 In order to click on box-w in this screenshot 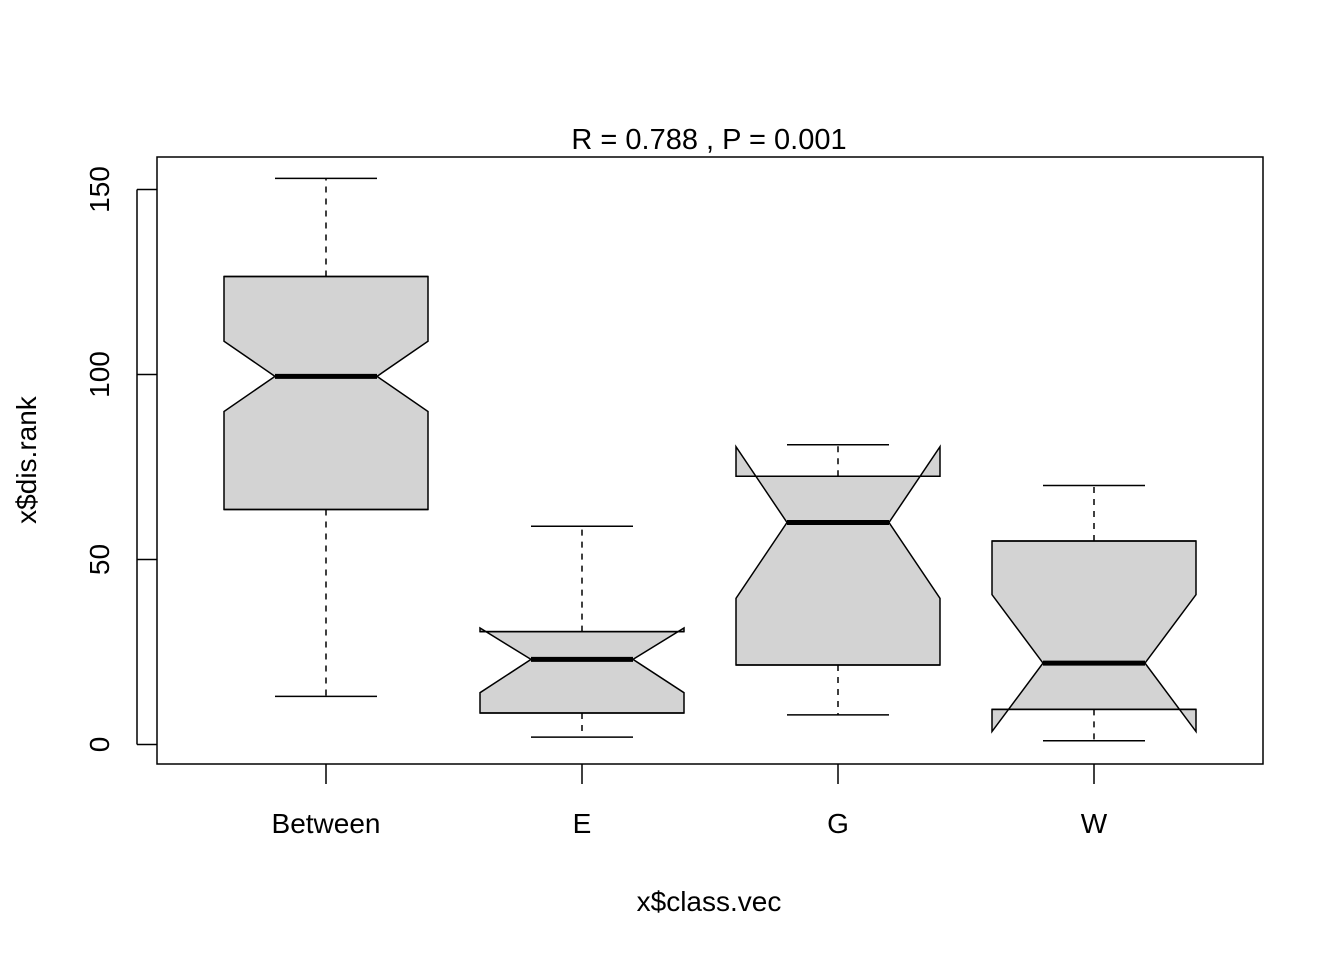, I will do `click(1094, 613)`.